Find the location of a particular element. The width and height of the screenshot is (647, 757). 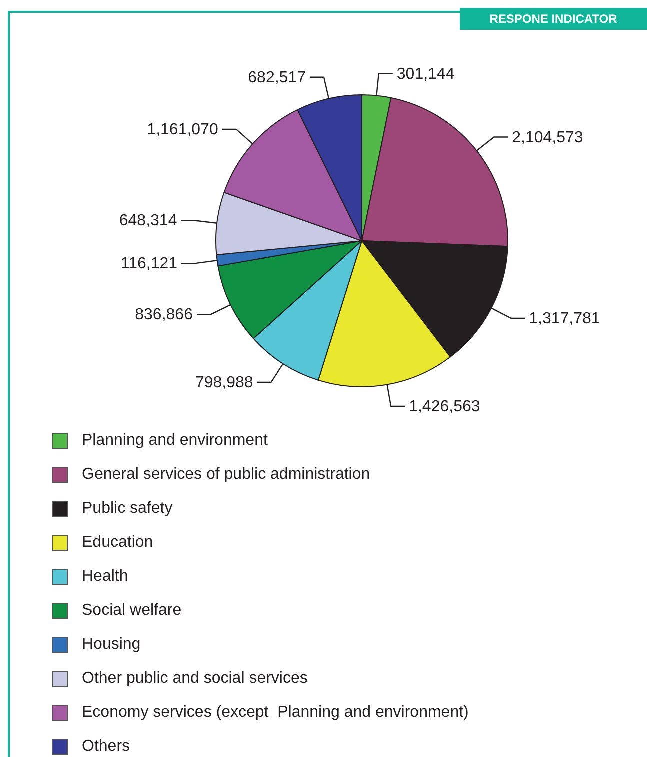

data-label: 301,144 is located at coordinates (425, 74).